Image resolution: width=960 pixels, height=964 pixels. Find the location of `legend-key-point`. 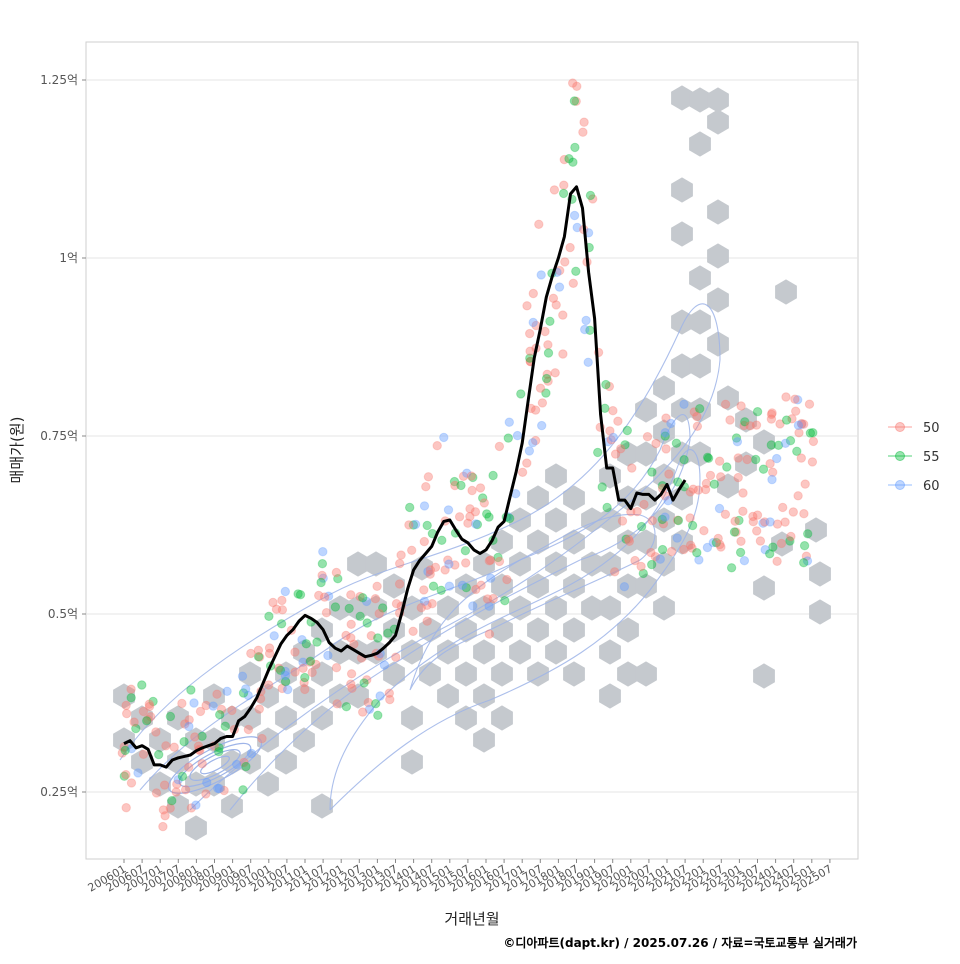

legend-key-point is located at coordinates (900, 456).